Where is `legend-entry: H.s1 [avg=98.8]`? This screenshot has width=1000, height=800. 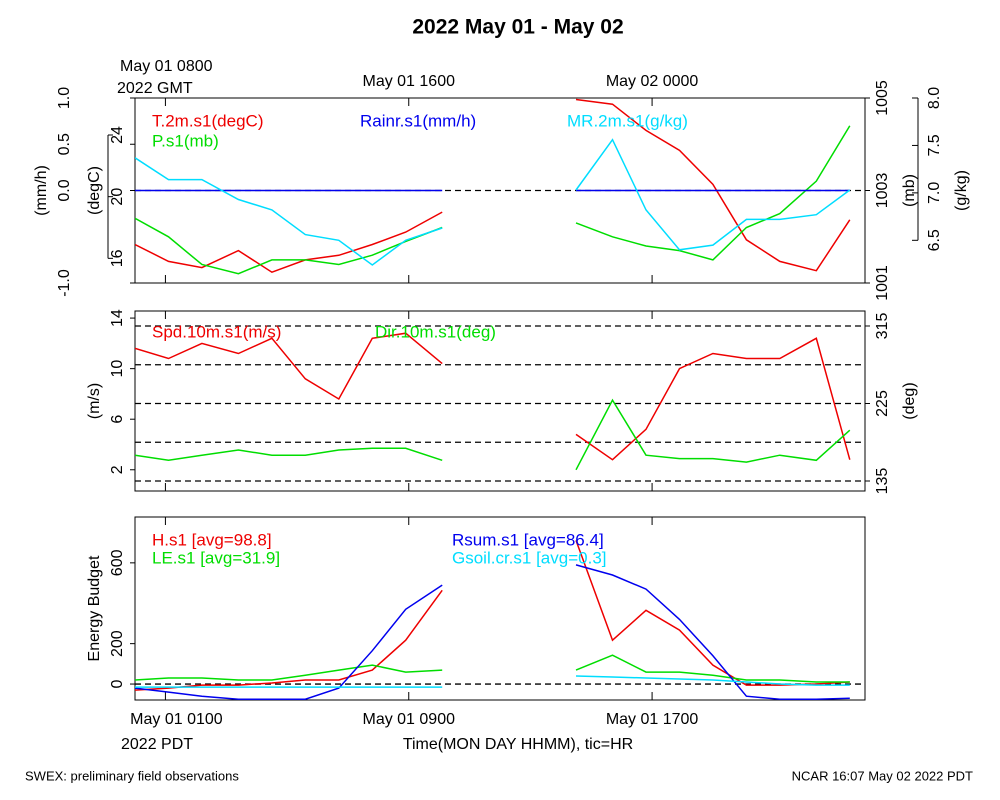
legend-entry: H.s1 [avg=98.8] is located at coordinates (212, 539).